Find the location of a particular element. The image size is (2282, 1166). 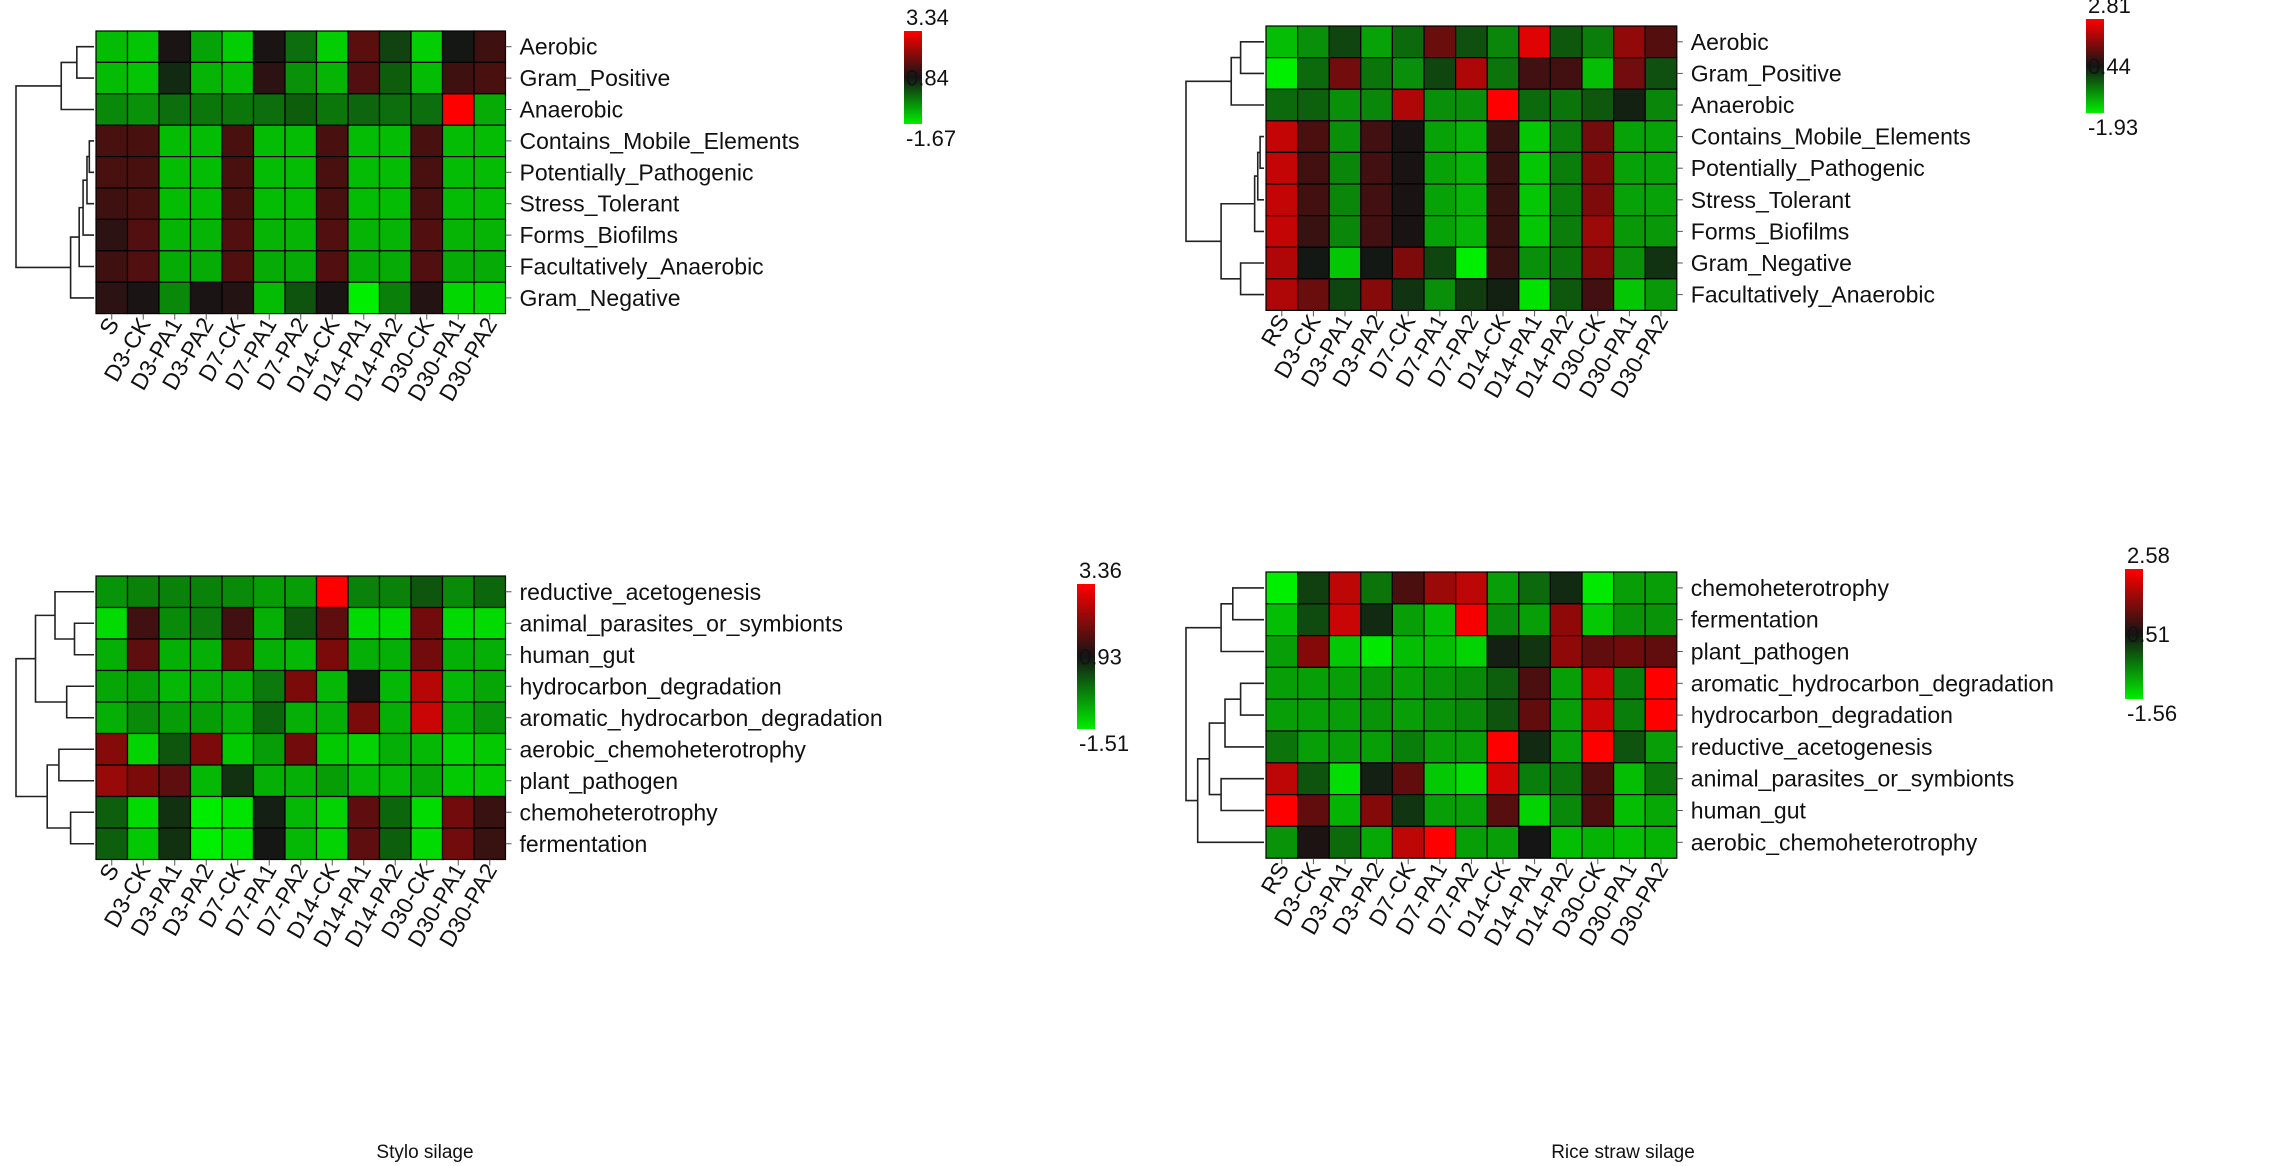

row-label: Facultatively_Anaerobic is located at coordinates (642, 267).